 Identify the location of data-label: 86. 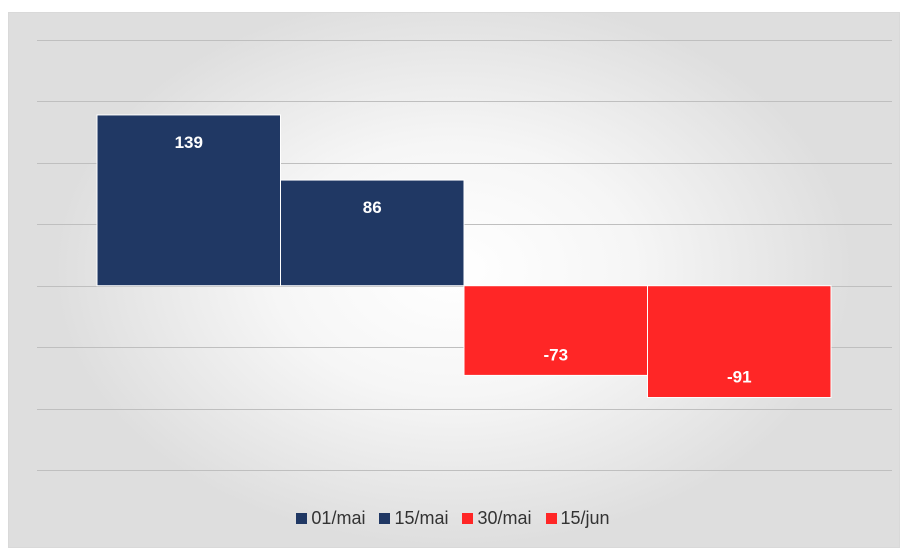
(372, 207).